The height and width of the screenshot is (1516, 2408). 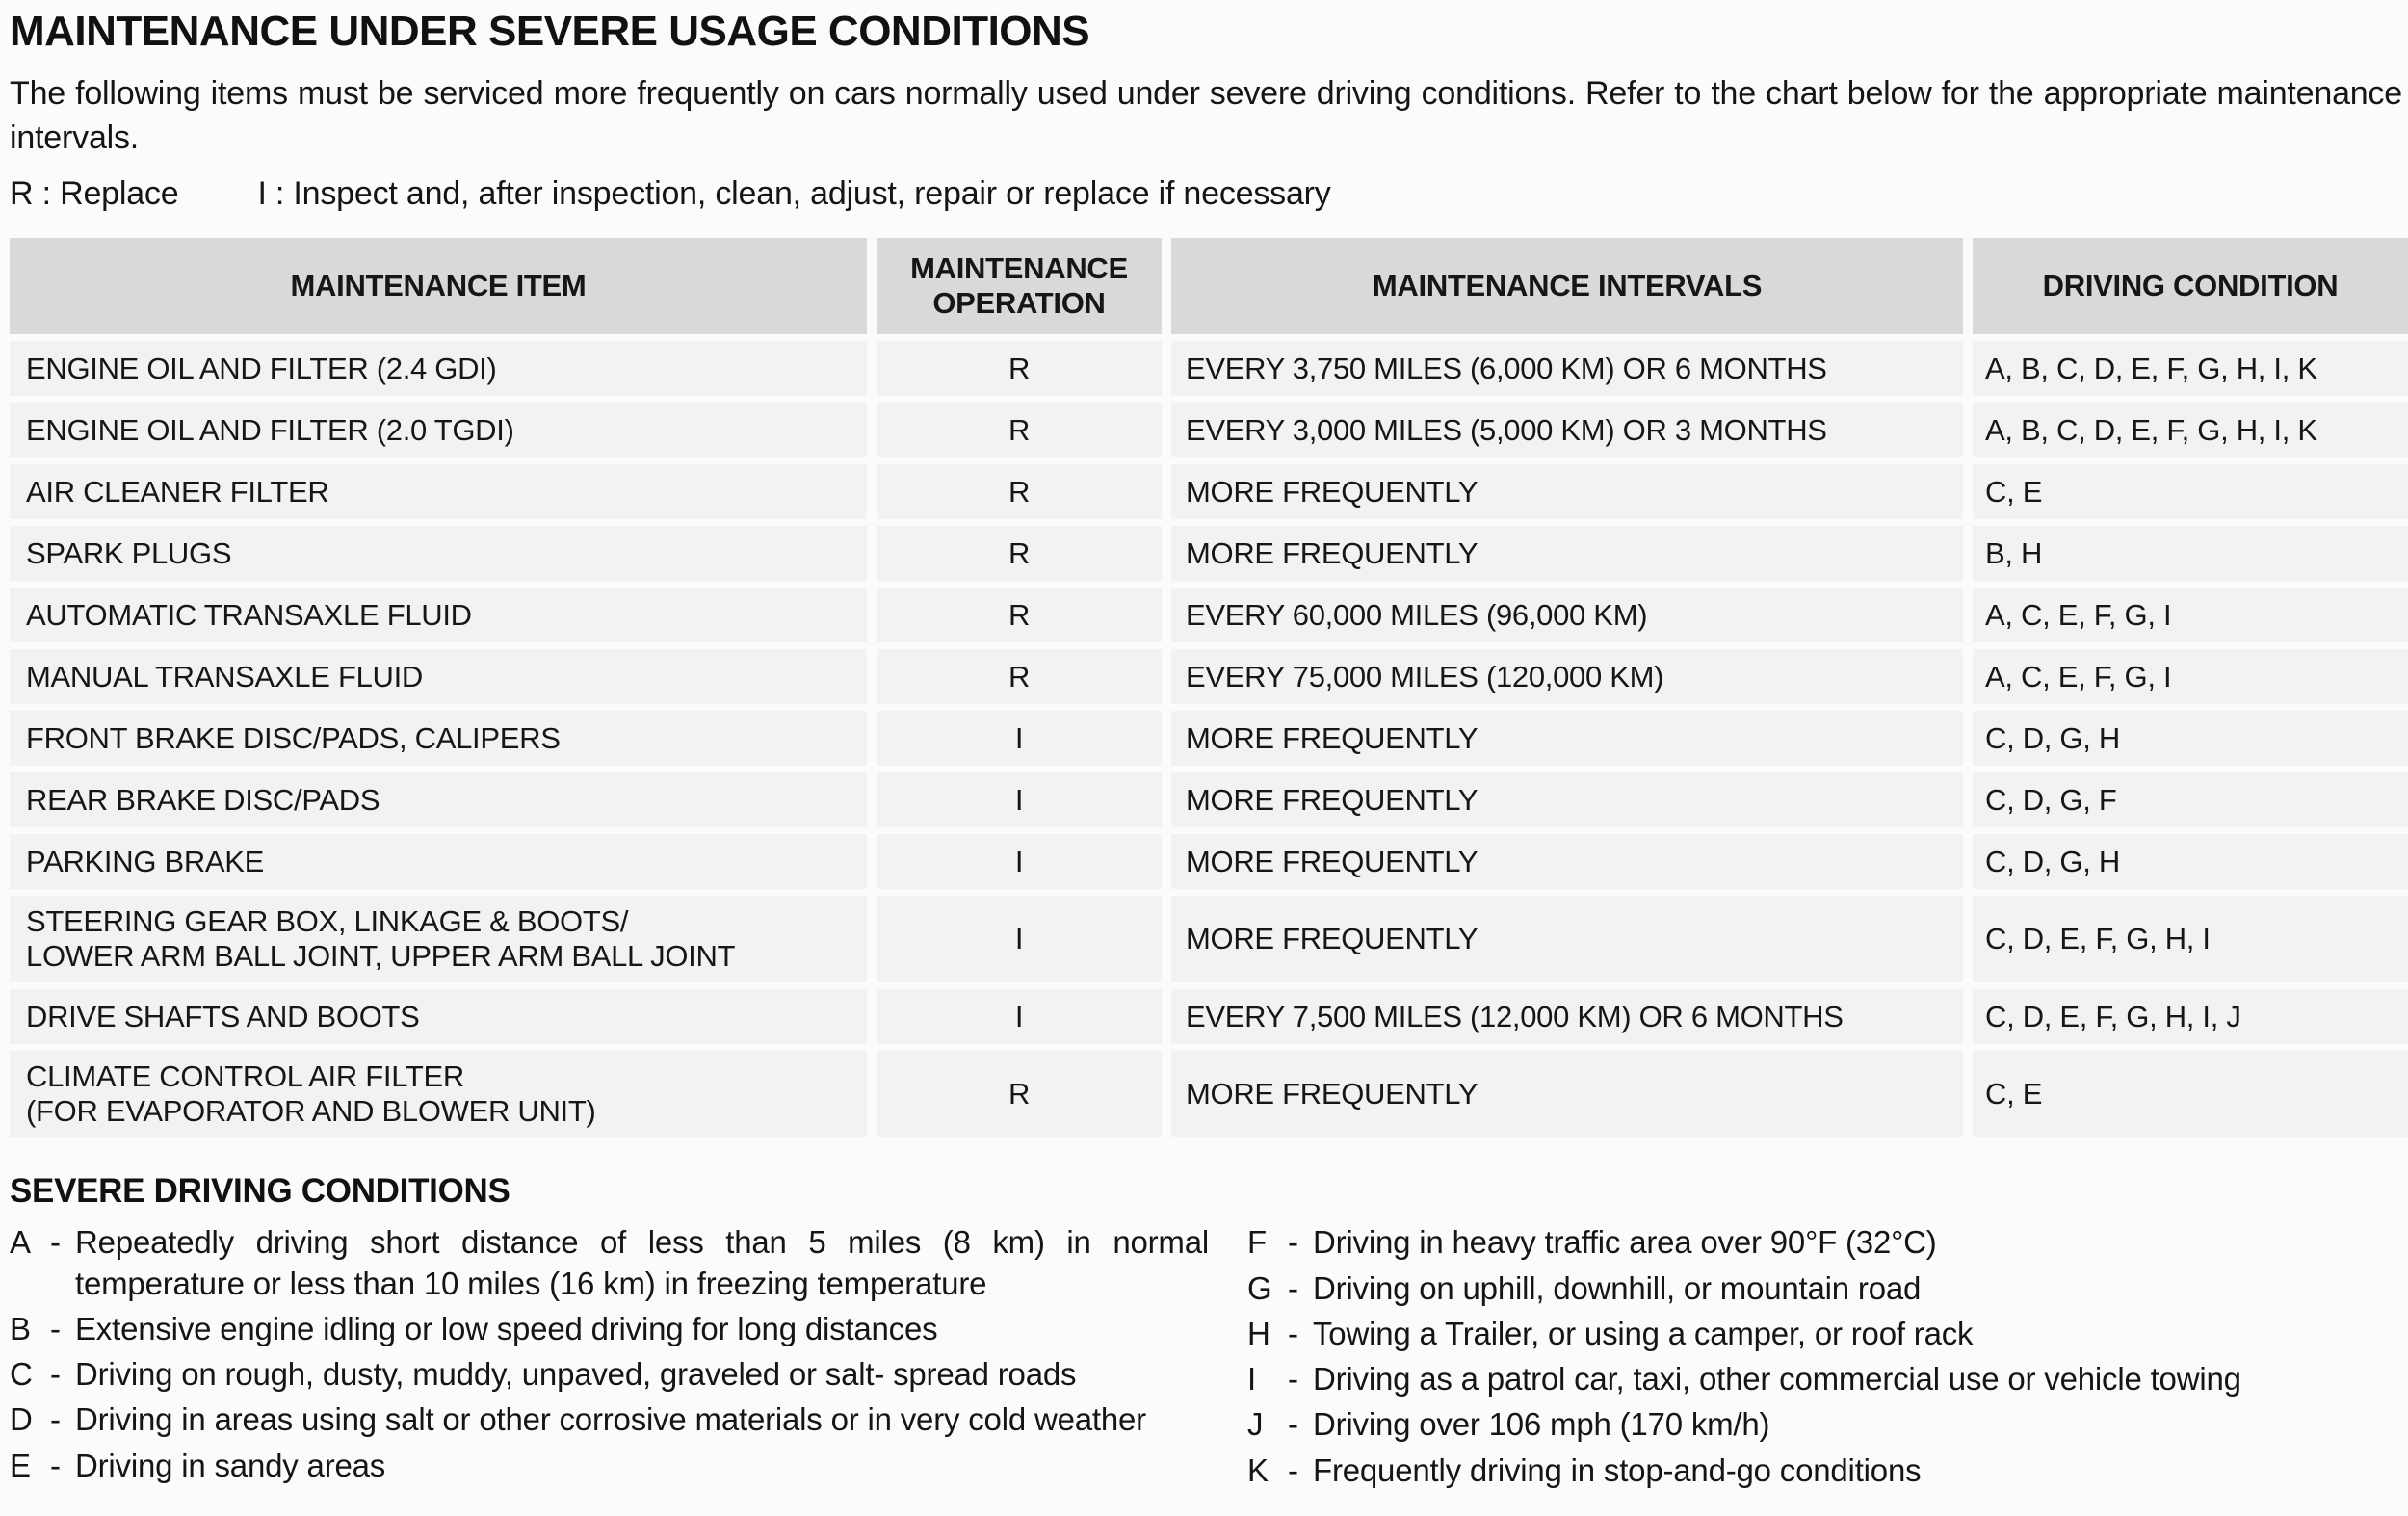 I want to click on legend-replace: R : Replace, so click(x=94, y=194).